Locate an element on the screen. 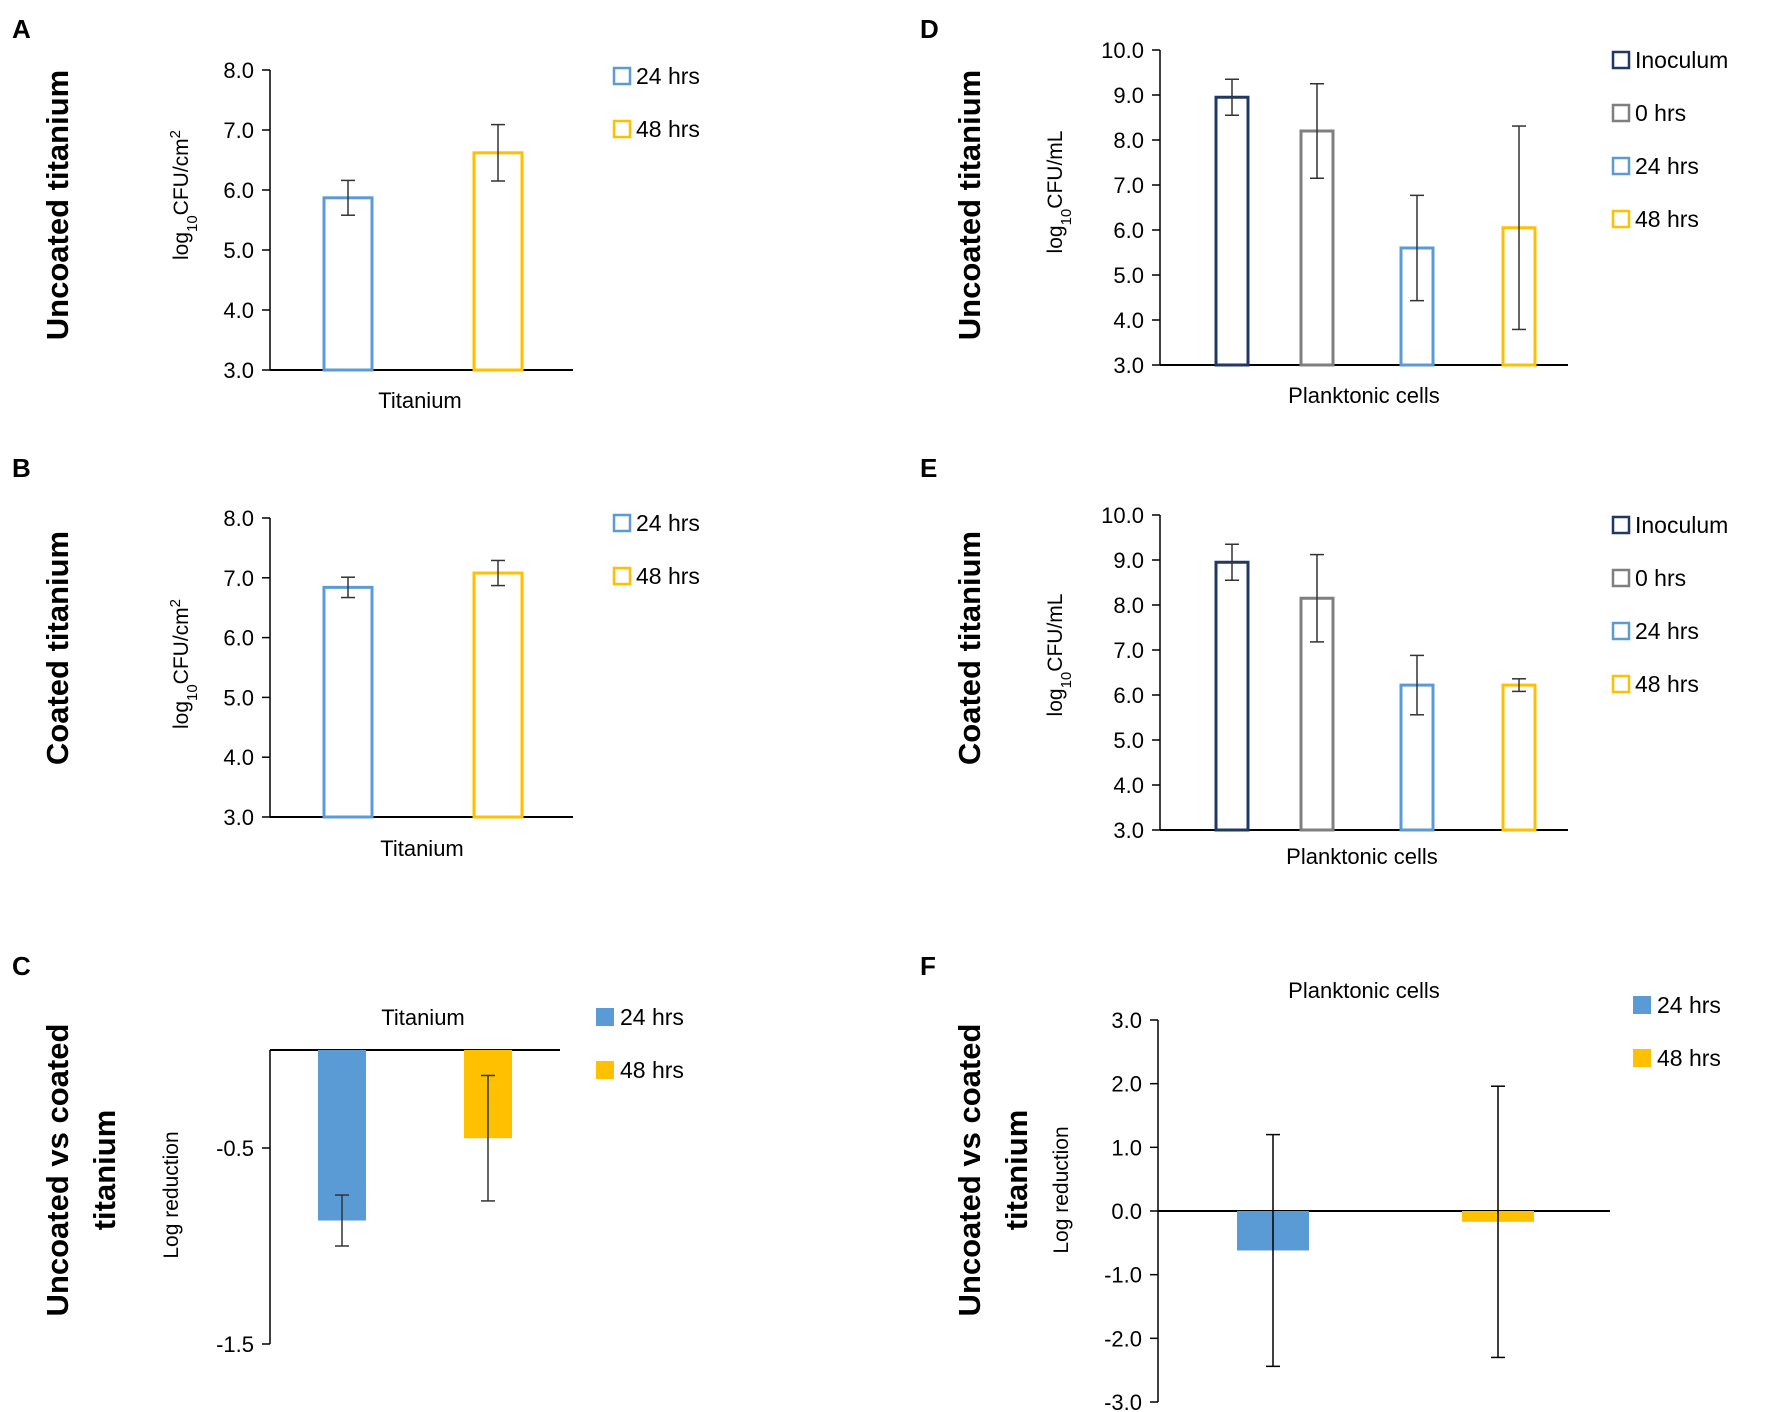 Image resolution: width=1775 pixels, height=1412 pixels. panel-letter: D is located at coordinates (929, 29).